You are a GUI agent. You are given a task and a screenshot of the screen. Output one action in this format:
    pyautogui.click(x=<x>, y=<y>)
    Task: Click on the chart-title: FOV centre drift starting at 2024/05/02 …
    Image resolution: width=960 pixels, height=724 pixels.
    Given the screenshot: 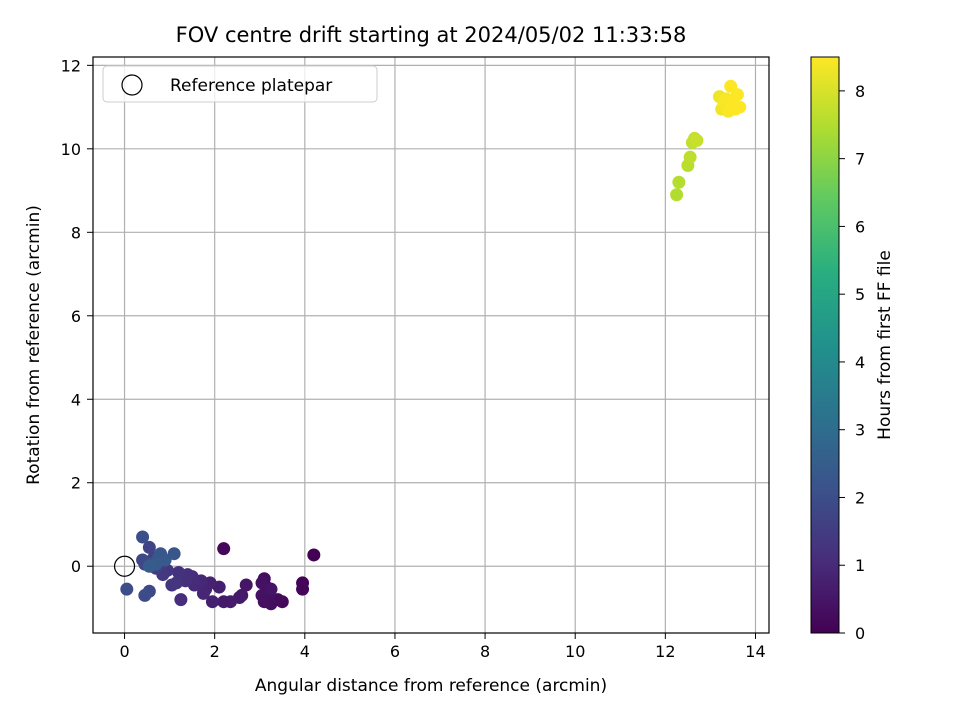 What is the action you would take?
    pyautogui.click(x=431, y=35)
    